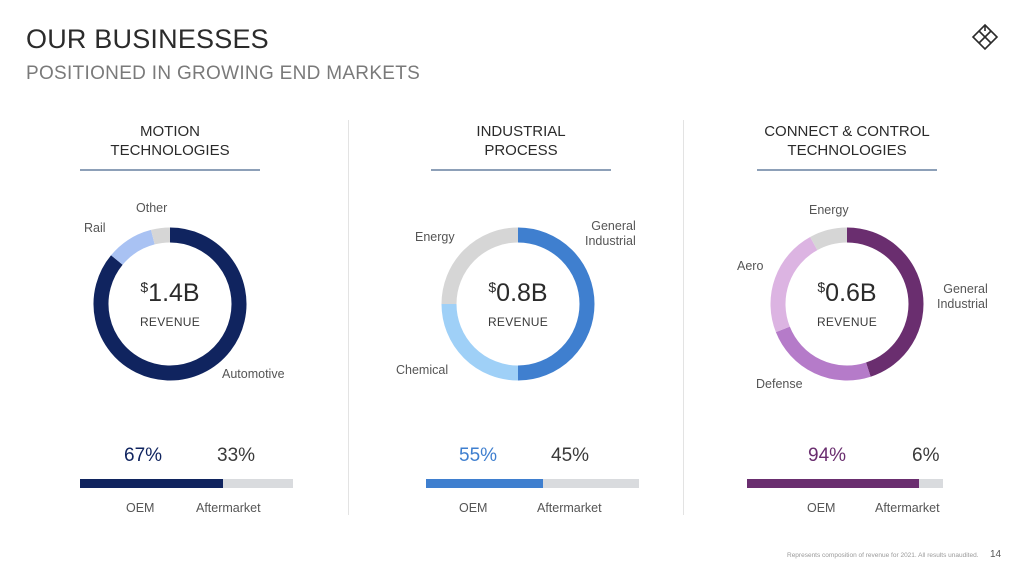 This screenshot has width=1024, height=576. I want to click on donut-segment-automotive, so click(170, 304).